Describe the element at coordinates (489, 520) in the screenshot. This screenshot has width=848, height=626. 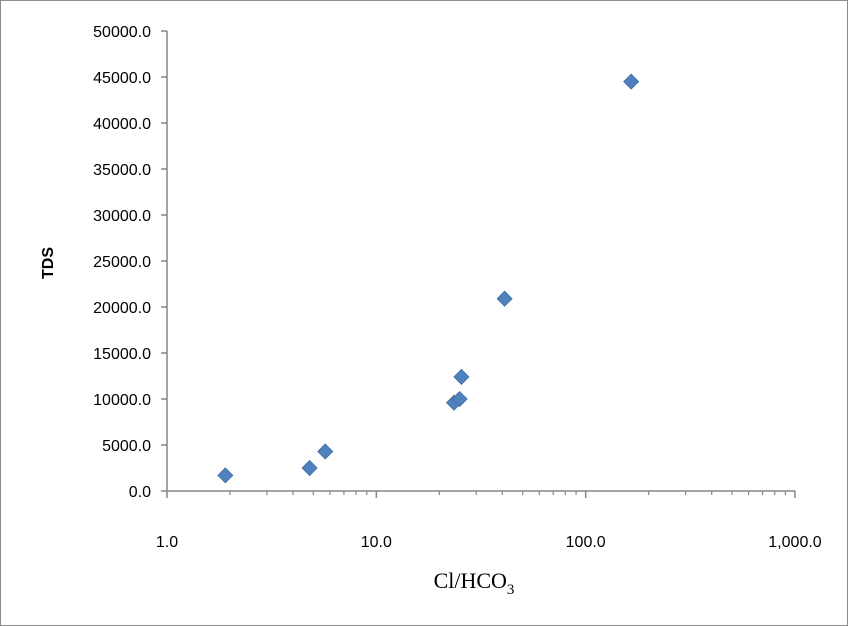
I see `x-axis: 1.0 10.0 100.0 1,000.0` at that location.